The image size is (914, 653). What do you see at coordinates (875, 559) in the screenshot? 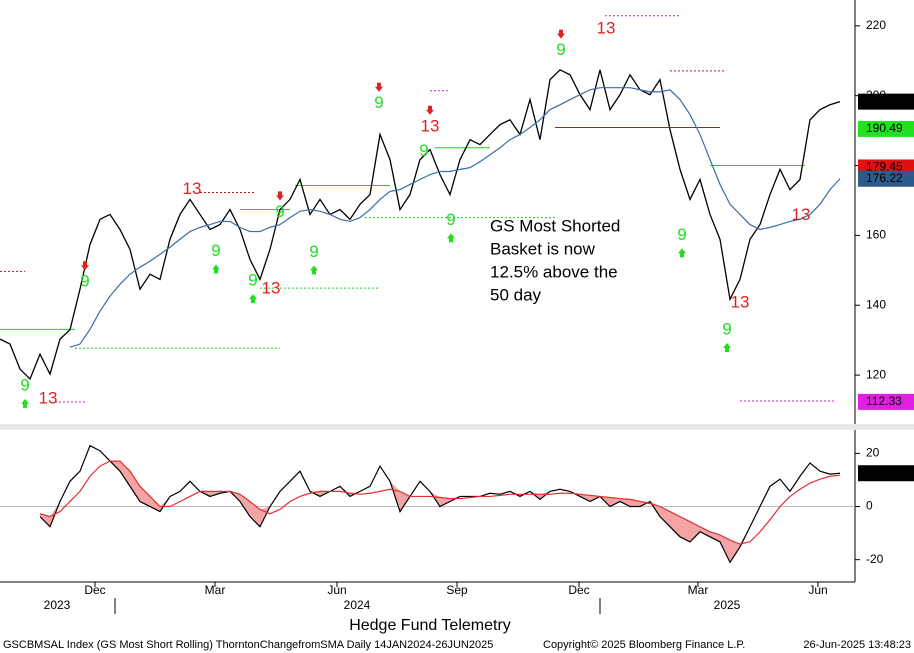
I see `y-tick-label: -20` at bounding box center [875, 559].